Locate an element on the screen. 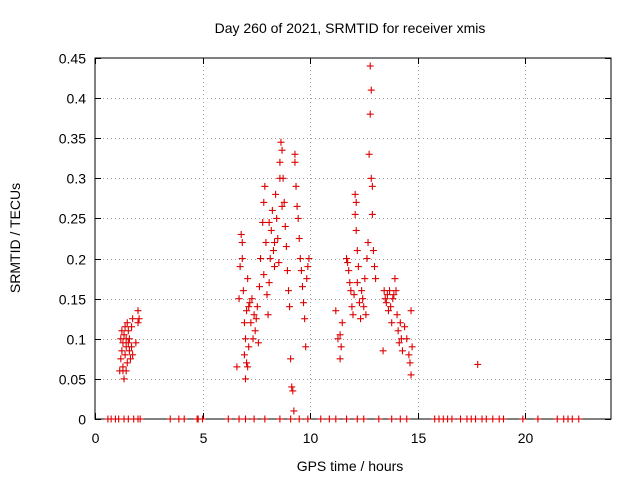 Image resolution: width=640 pixels, height=480 pixels. y-tick-label: 0.1 is located at coordinates (77, 340).